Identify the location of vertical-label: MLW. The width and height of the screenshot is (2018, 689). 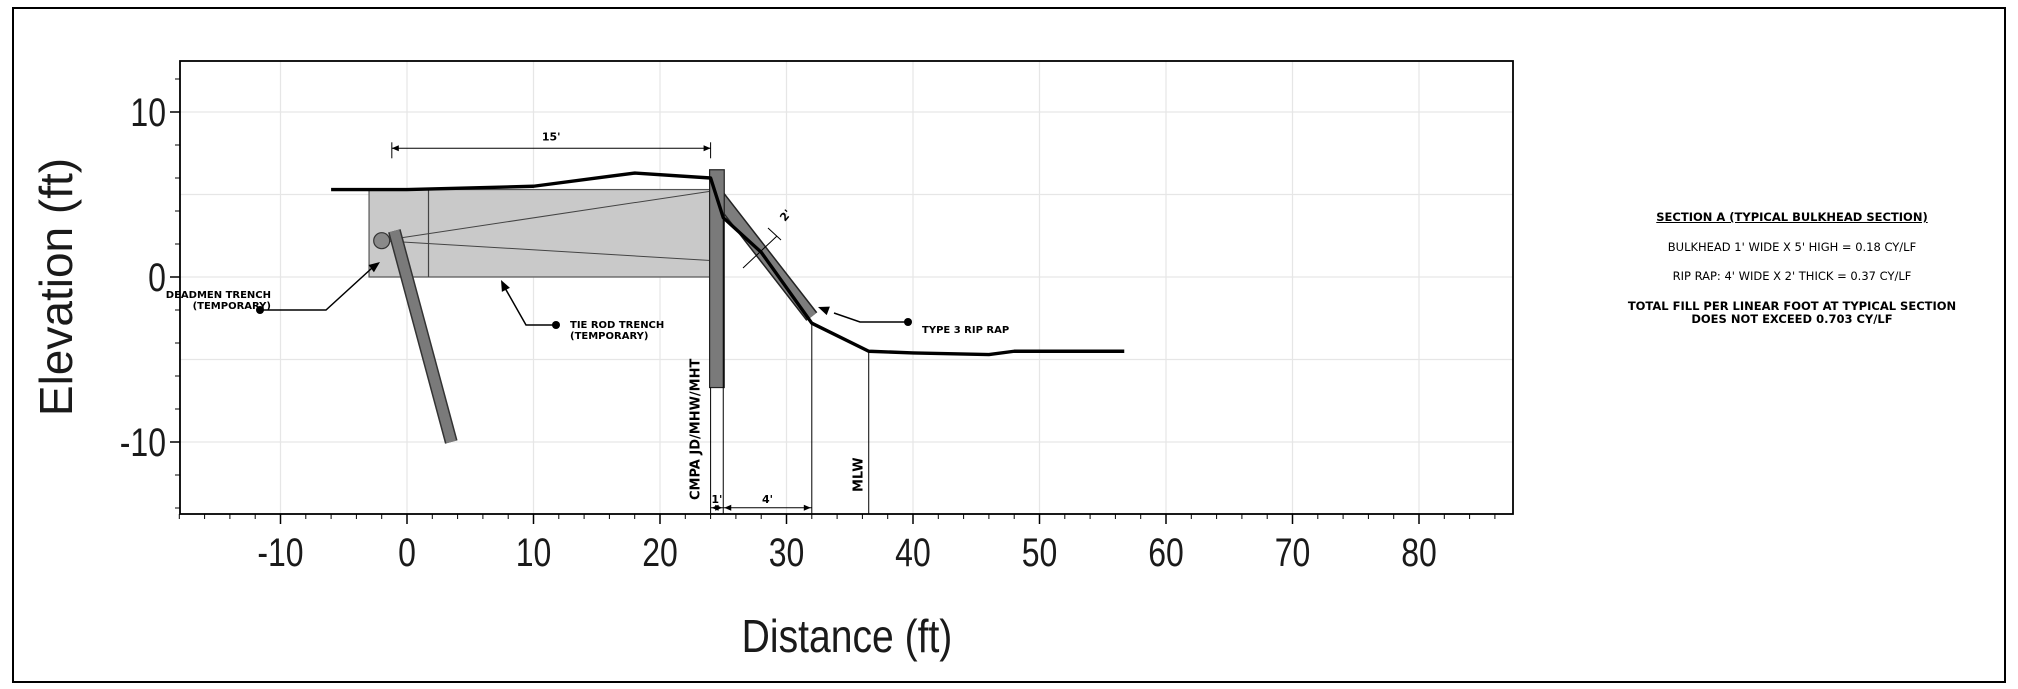
(859, 474).